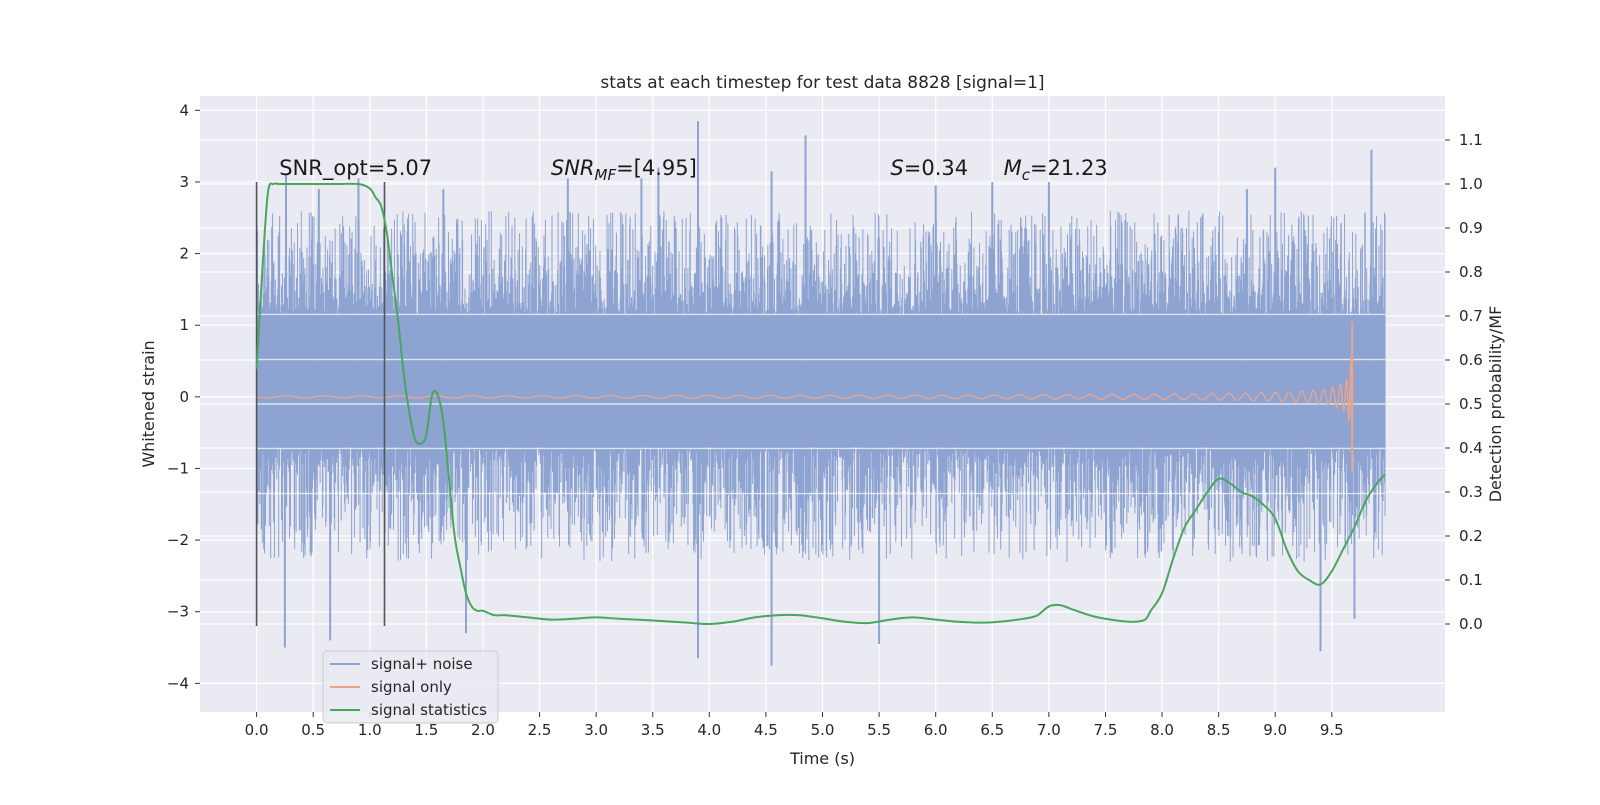  I want to click on y-tick-label: 3, so click(184, 182).